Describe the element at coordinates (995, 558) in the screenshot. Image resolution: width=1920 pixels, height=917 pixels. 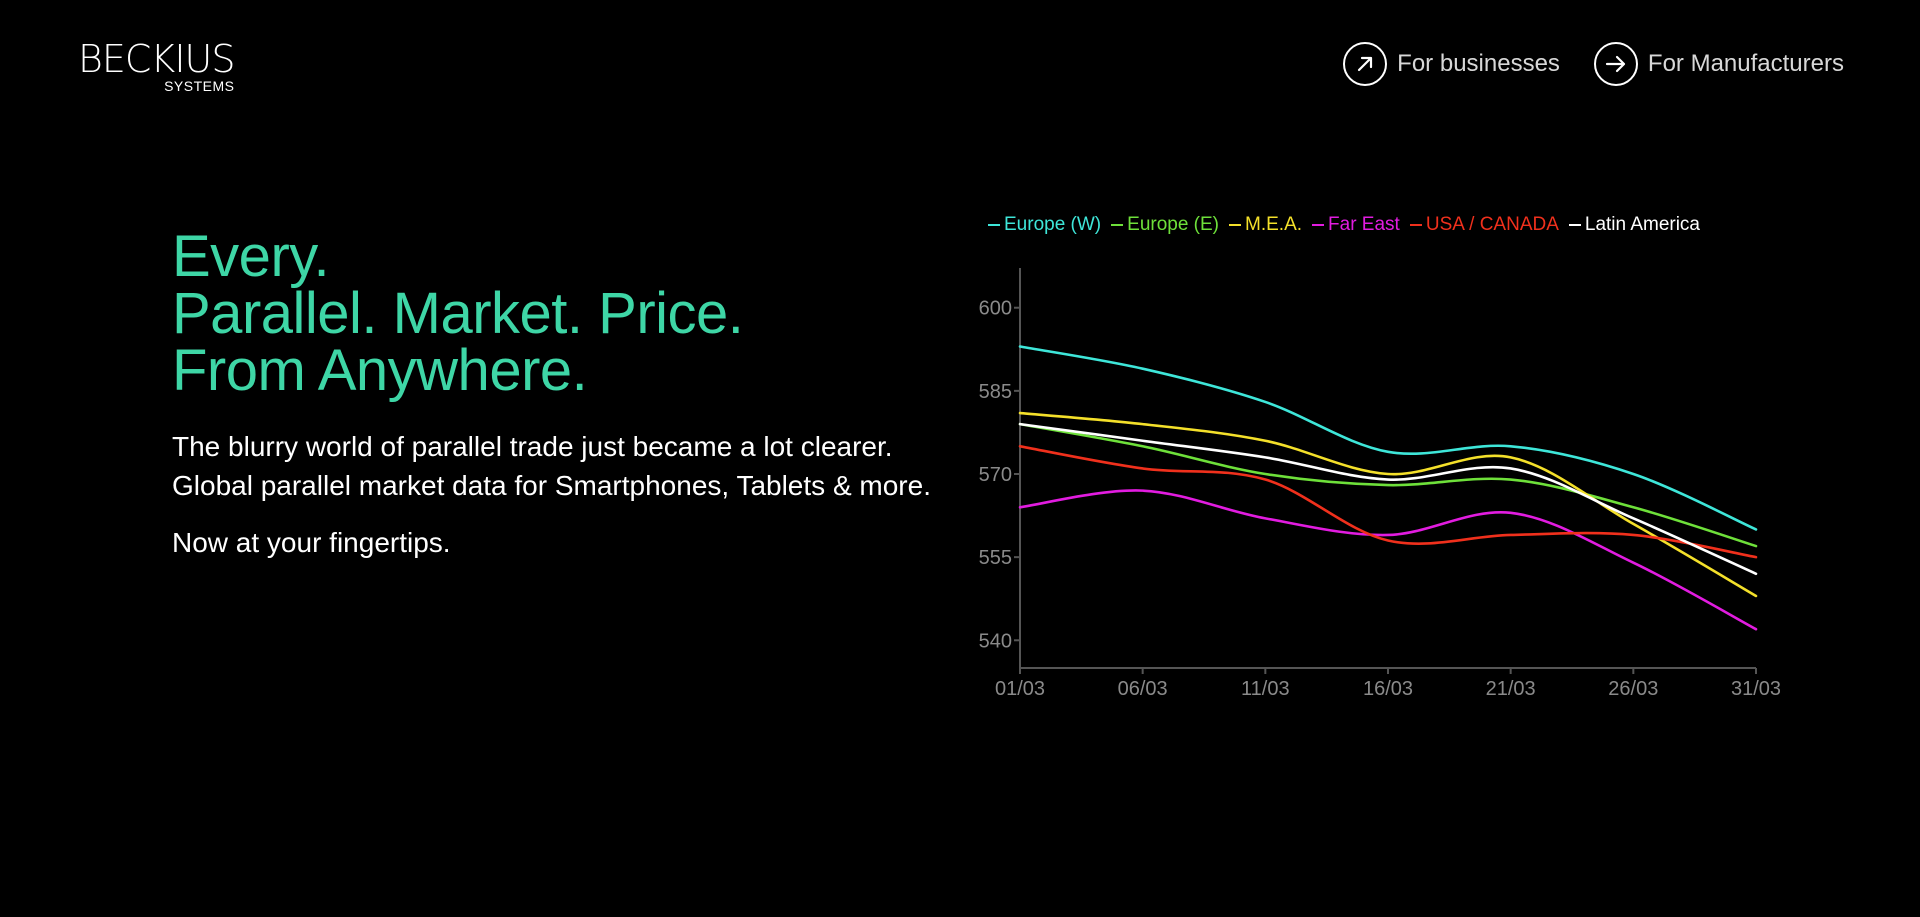
I see `y-tick-label: 555` at that location.